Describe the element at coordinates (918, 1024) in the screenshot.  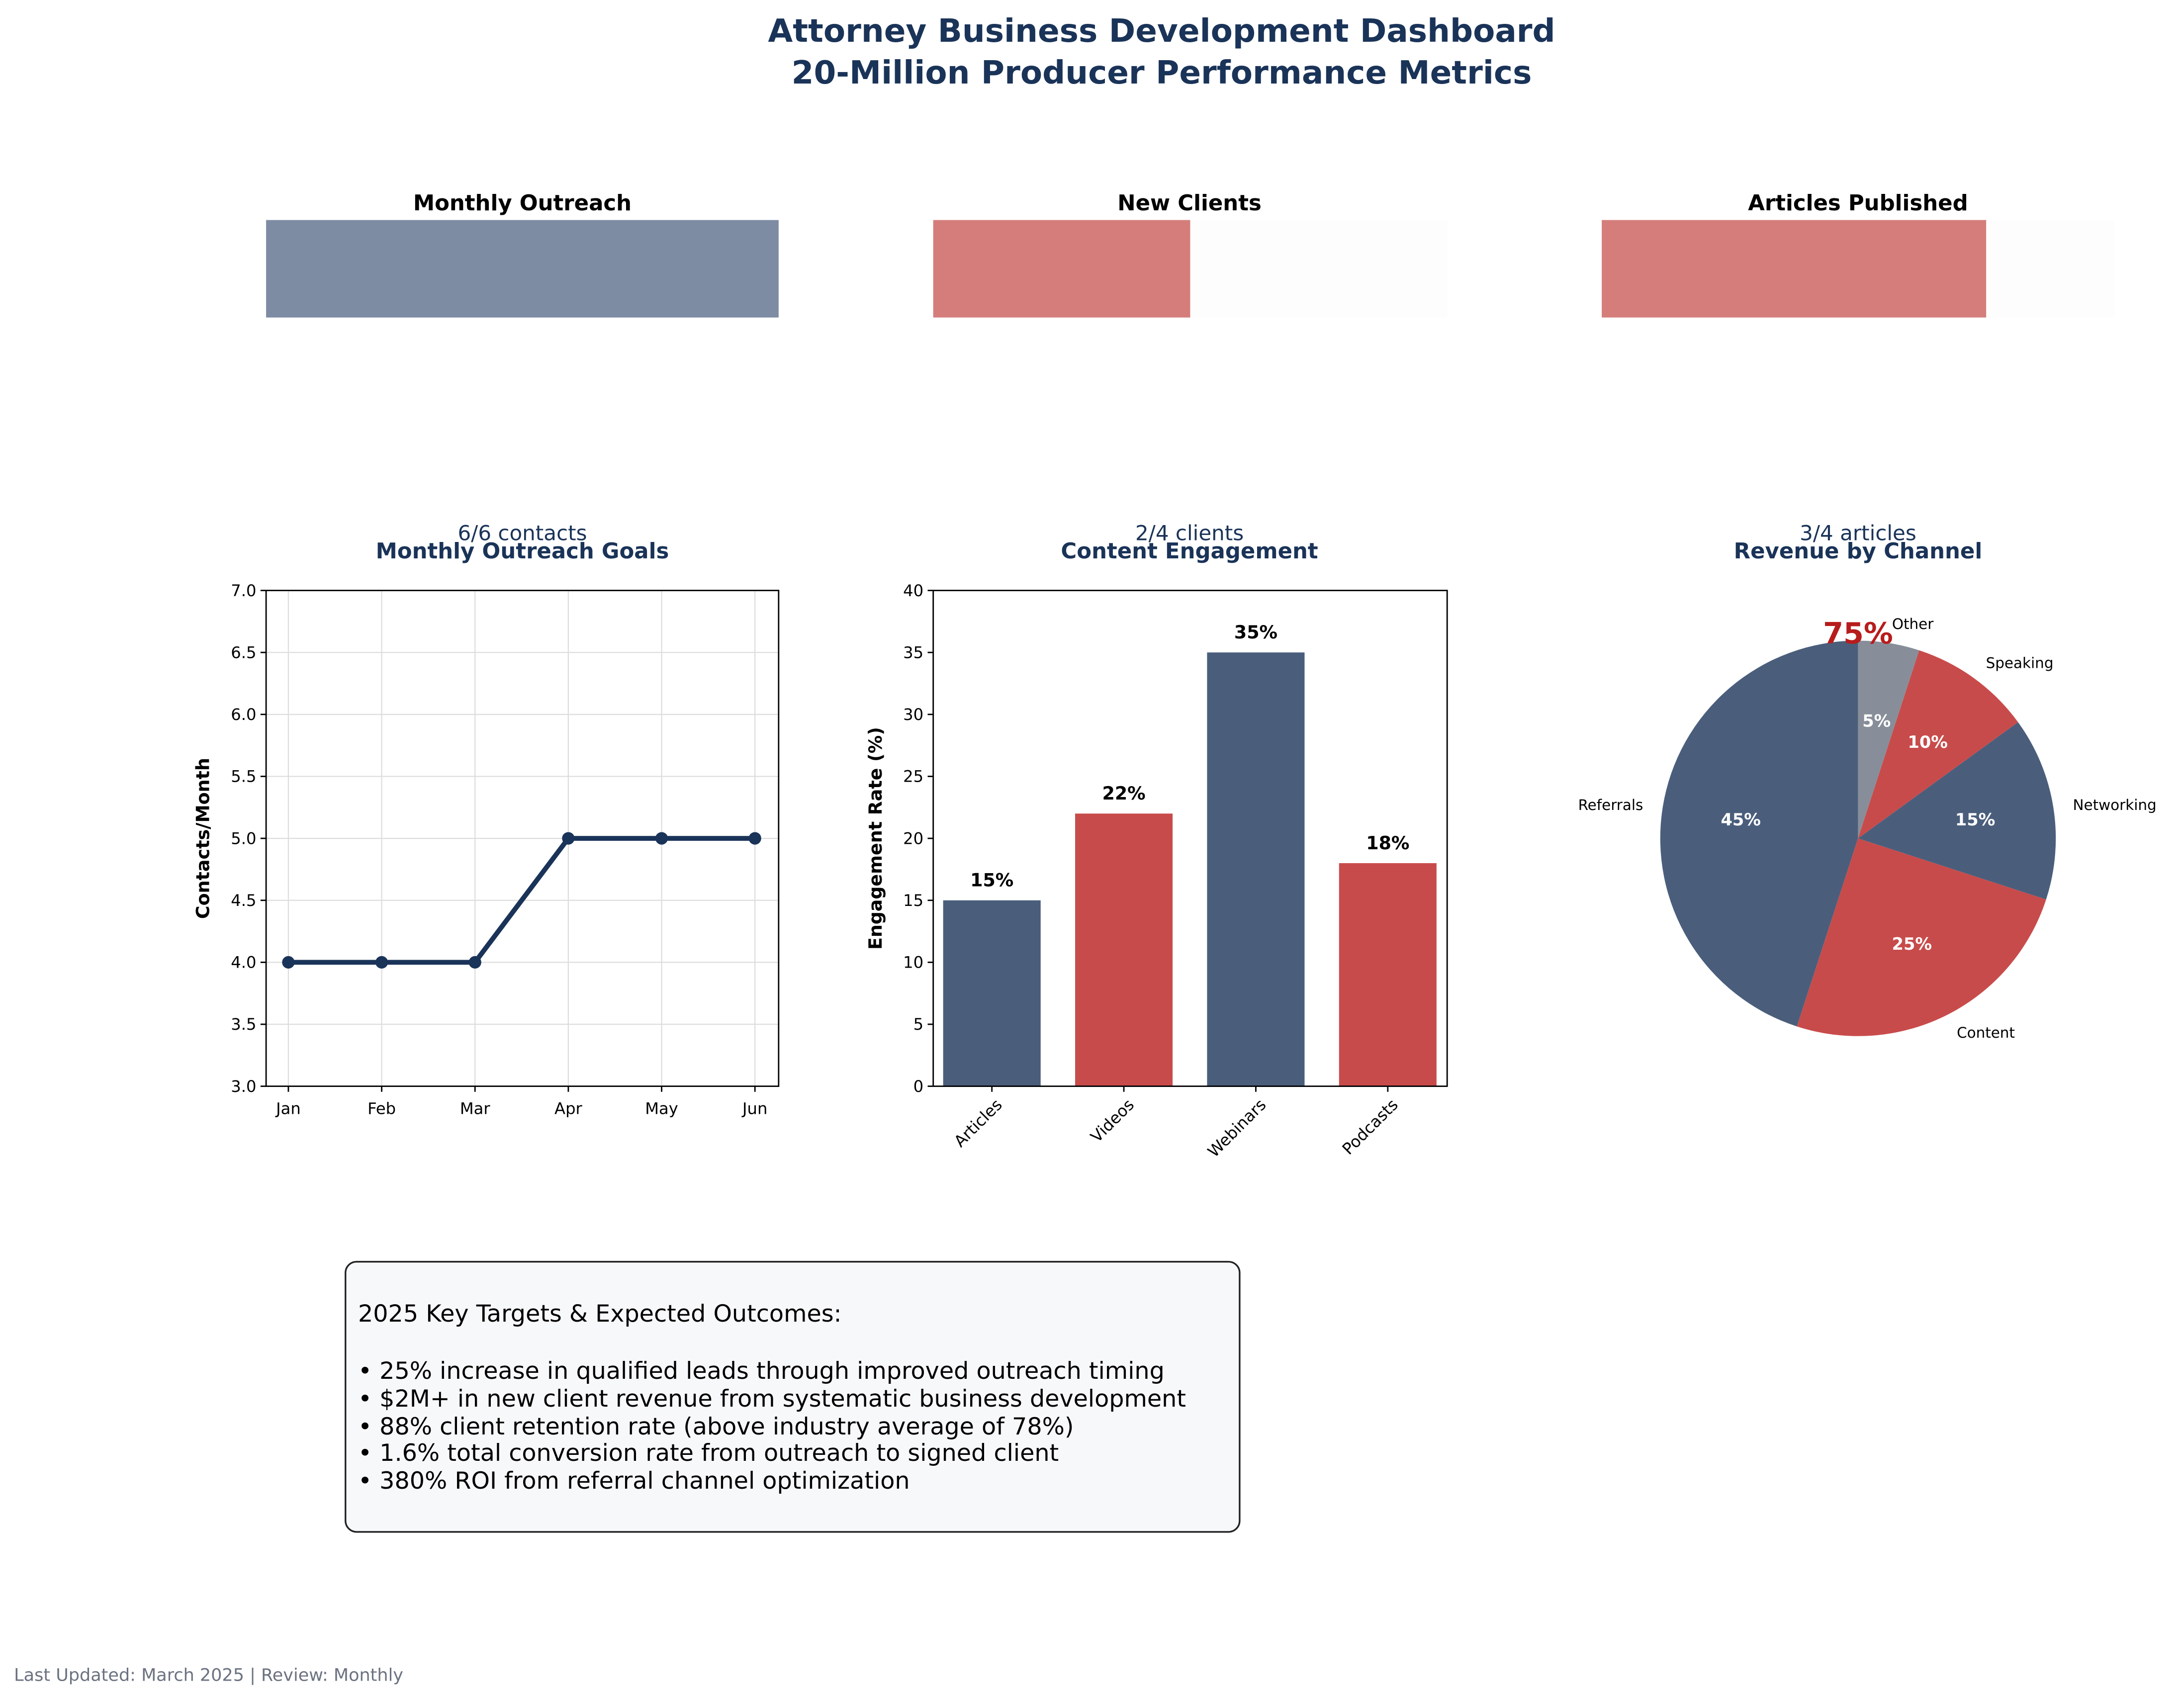
I see `y-tick-label: 5` at that location.